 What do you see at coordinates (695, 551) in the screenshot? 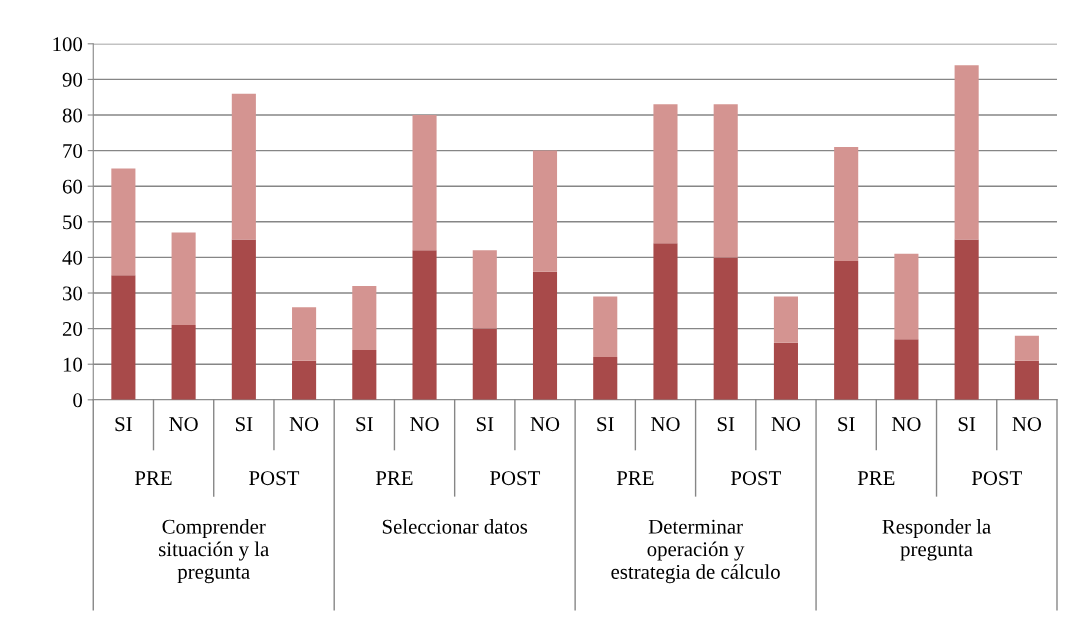
I see `text: Determinar operación y estrategia de cálculo` at bounding box center [695, 551].